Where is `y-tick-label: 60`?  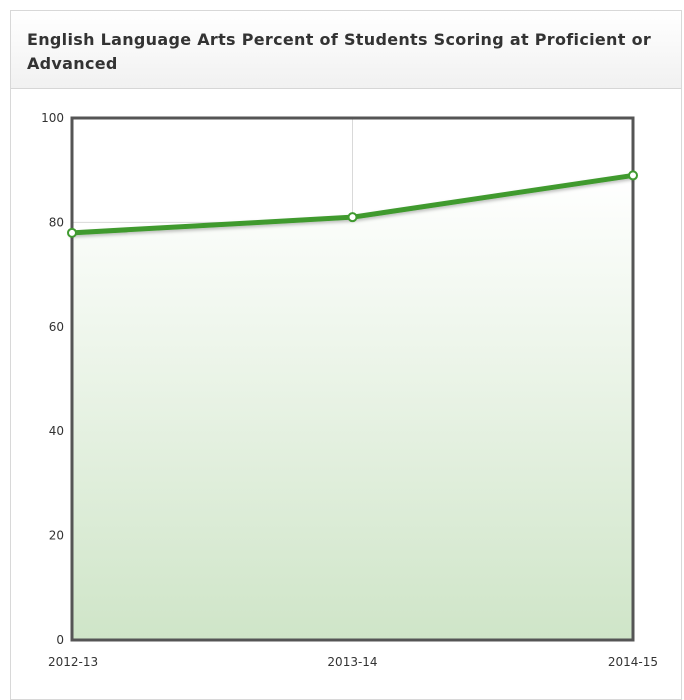
y-tick-label: 60 is located at coordinates (56, 327).